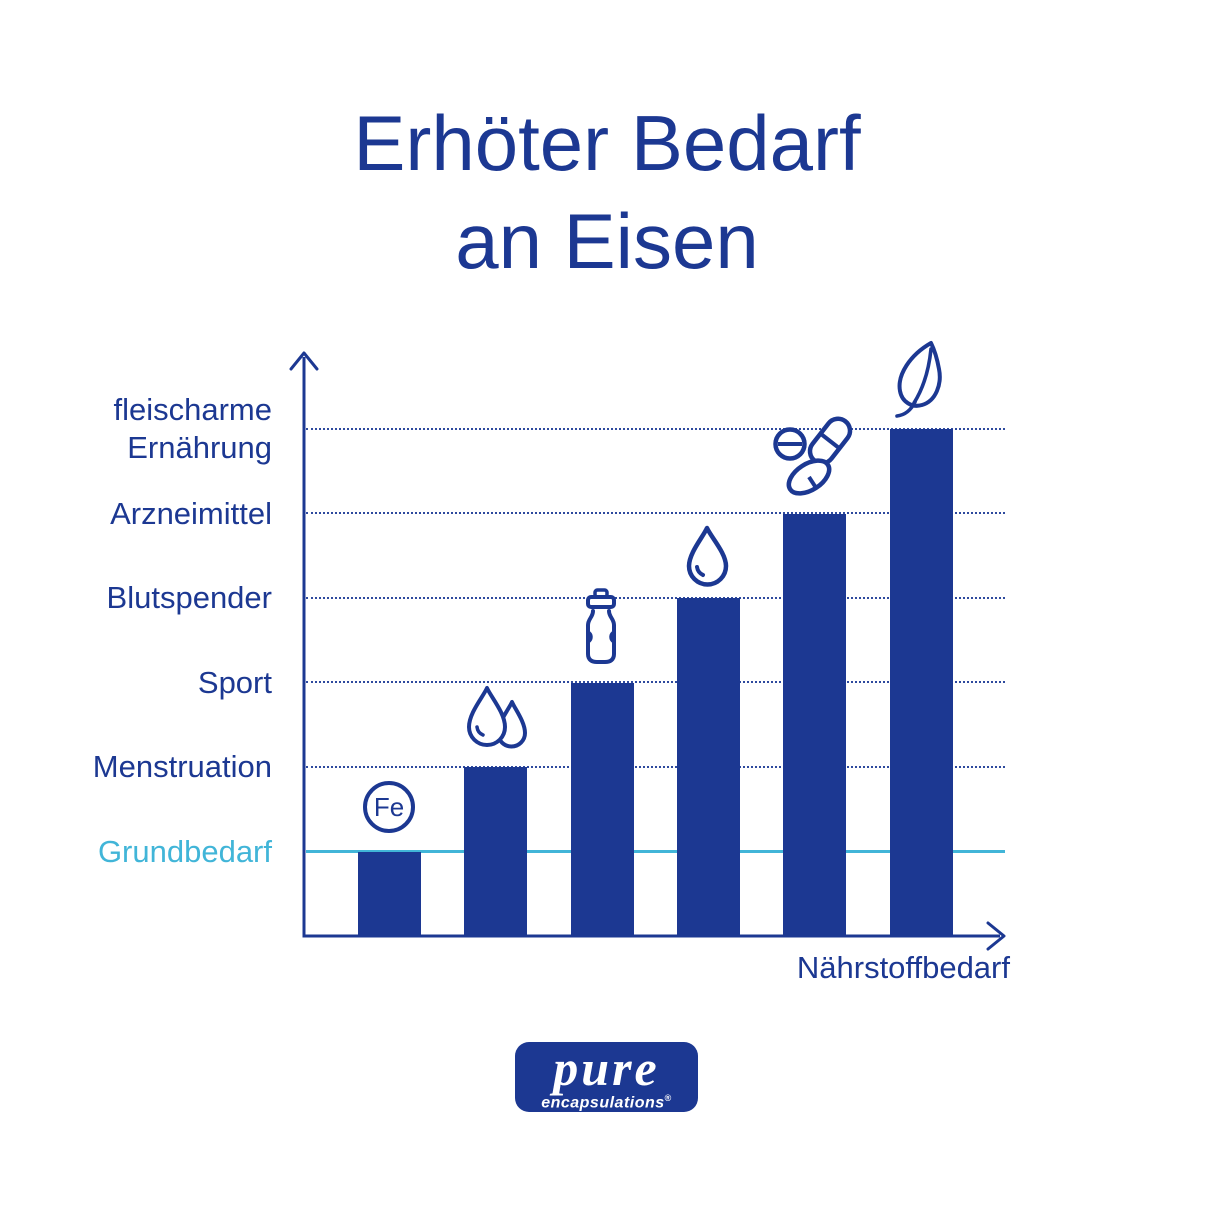  I want to click on pills-icon, so click(813, 456).